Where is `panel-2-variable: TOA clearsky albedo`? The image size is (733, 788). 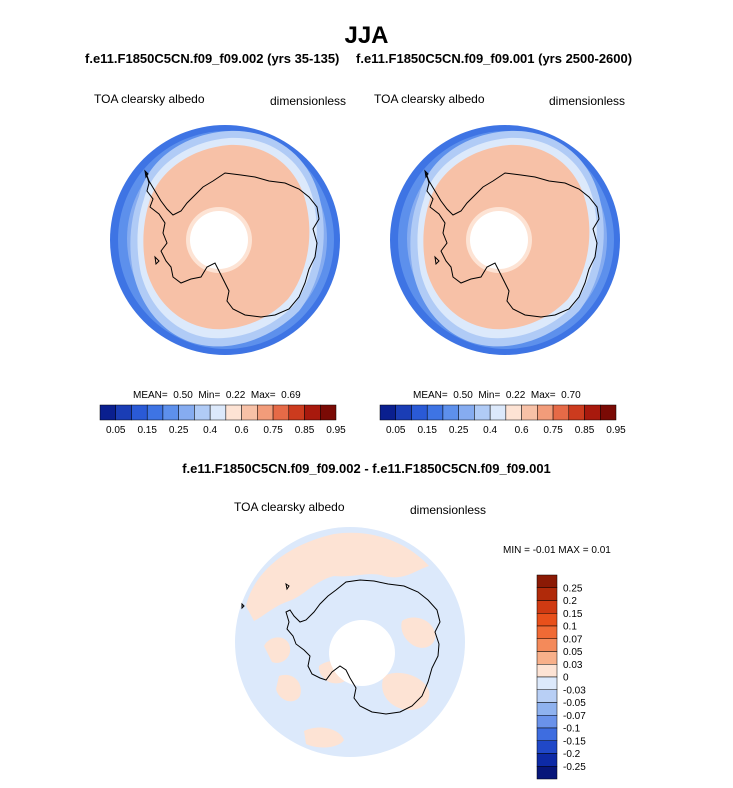 panel-2-variable: TOA clearsky albedo is located at coordinates (429, 99).